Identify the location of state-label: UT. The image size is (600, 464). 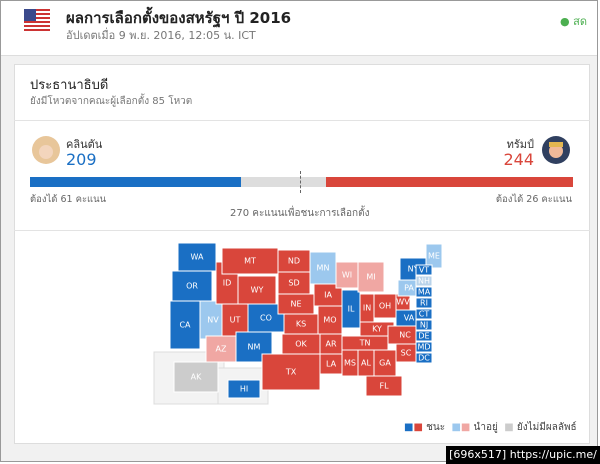
(235, 320).